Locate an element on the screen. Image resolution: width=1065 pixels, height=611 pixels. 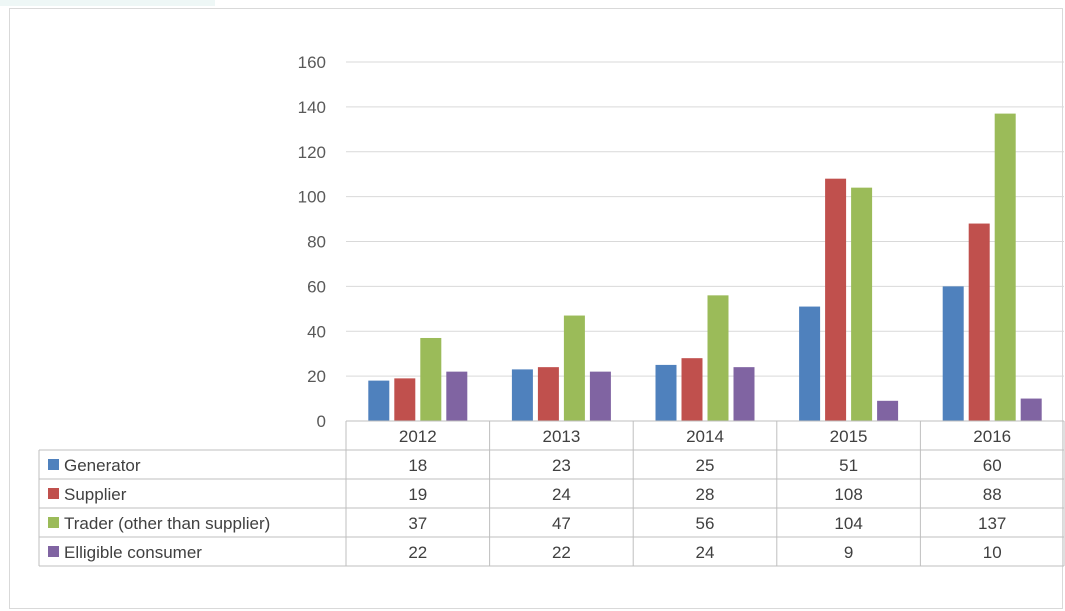
x-tick-label: 2016 is located at coordinates (992, 436).